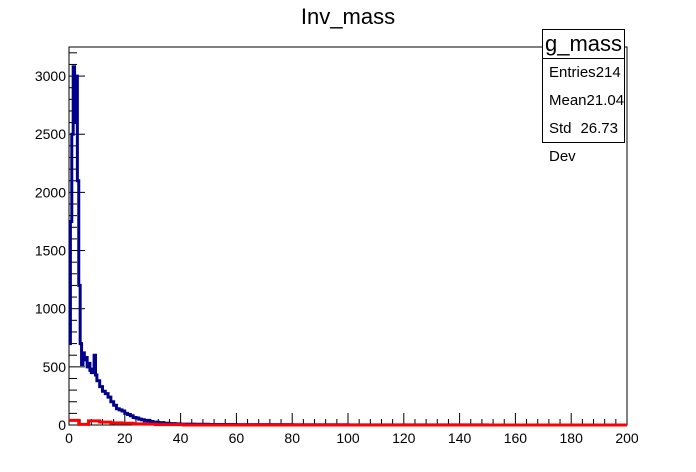 This screenshot has height=472, width=696. What do you see at coordinates (583, 140) in the screenshot?
I see `stats-row-stddev: Std Dev 26.73` at bounding box center [583, 140].